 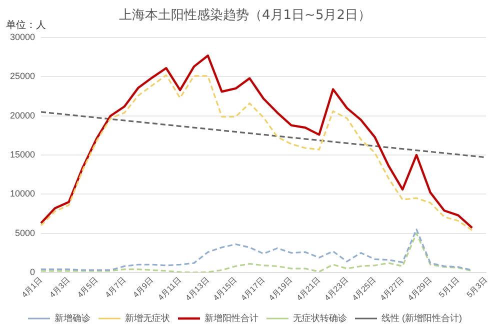 I want to click on x-tick-label: 4月9日, so click(x=143, y=287).